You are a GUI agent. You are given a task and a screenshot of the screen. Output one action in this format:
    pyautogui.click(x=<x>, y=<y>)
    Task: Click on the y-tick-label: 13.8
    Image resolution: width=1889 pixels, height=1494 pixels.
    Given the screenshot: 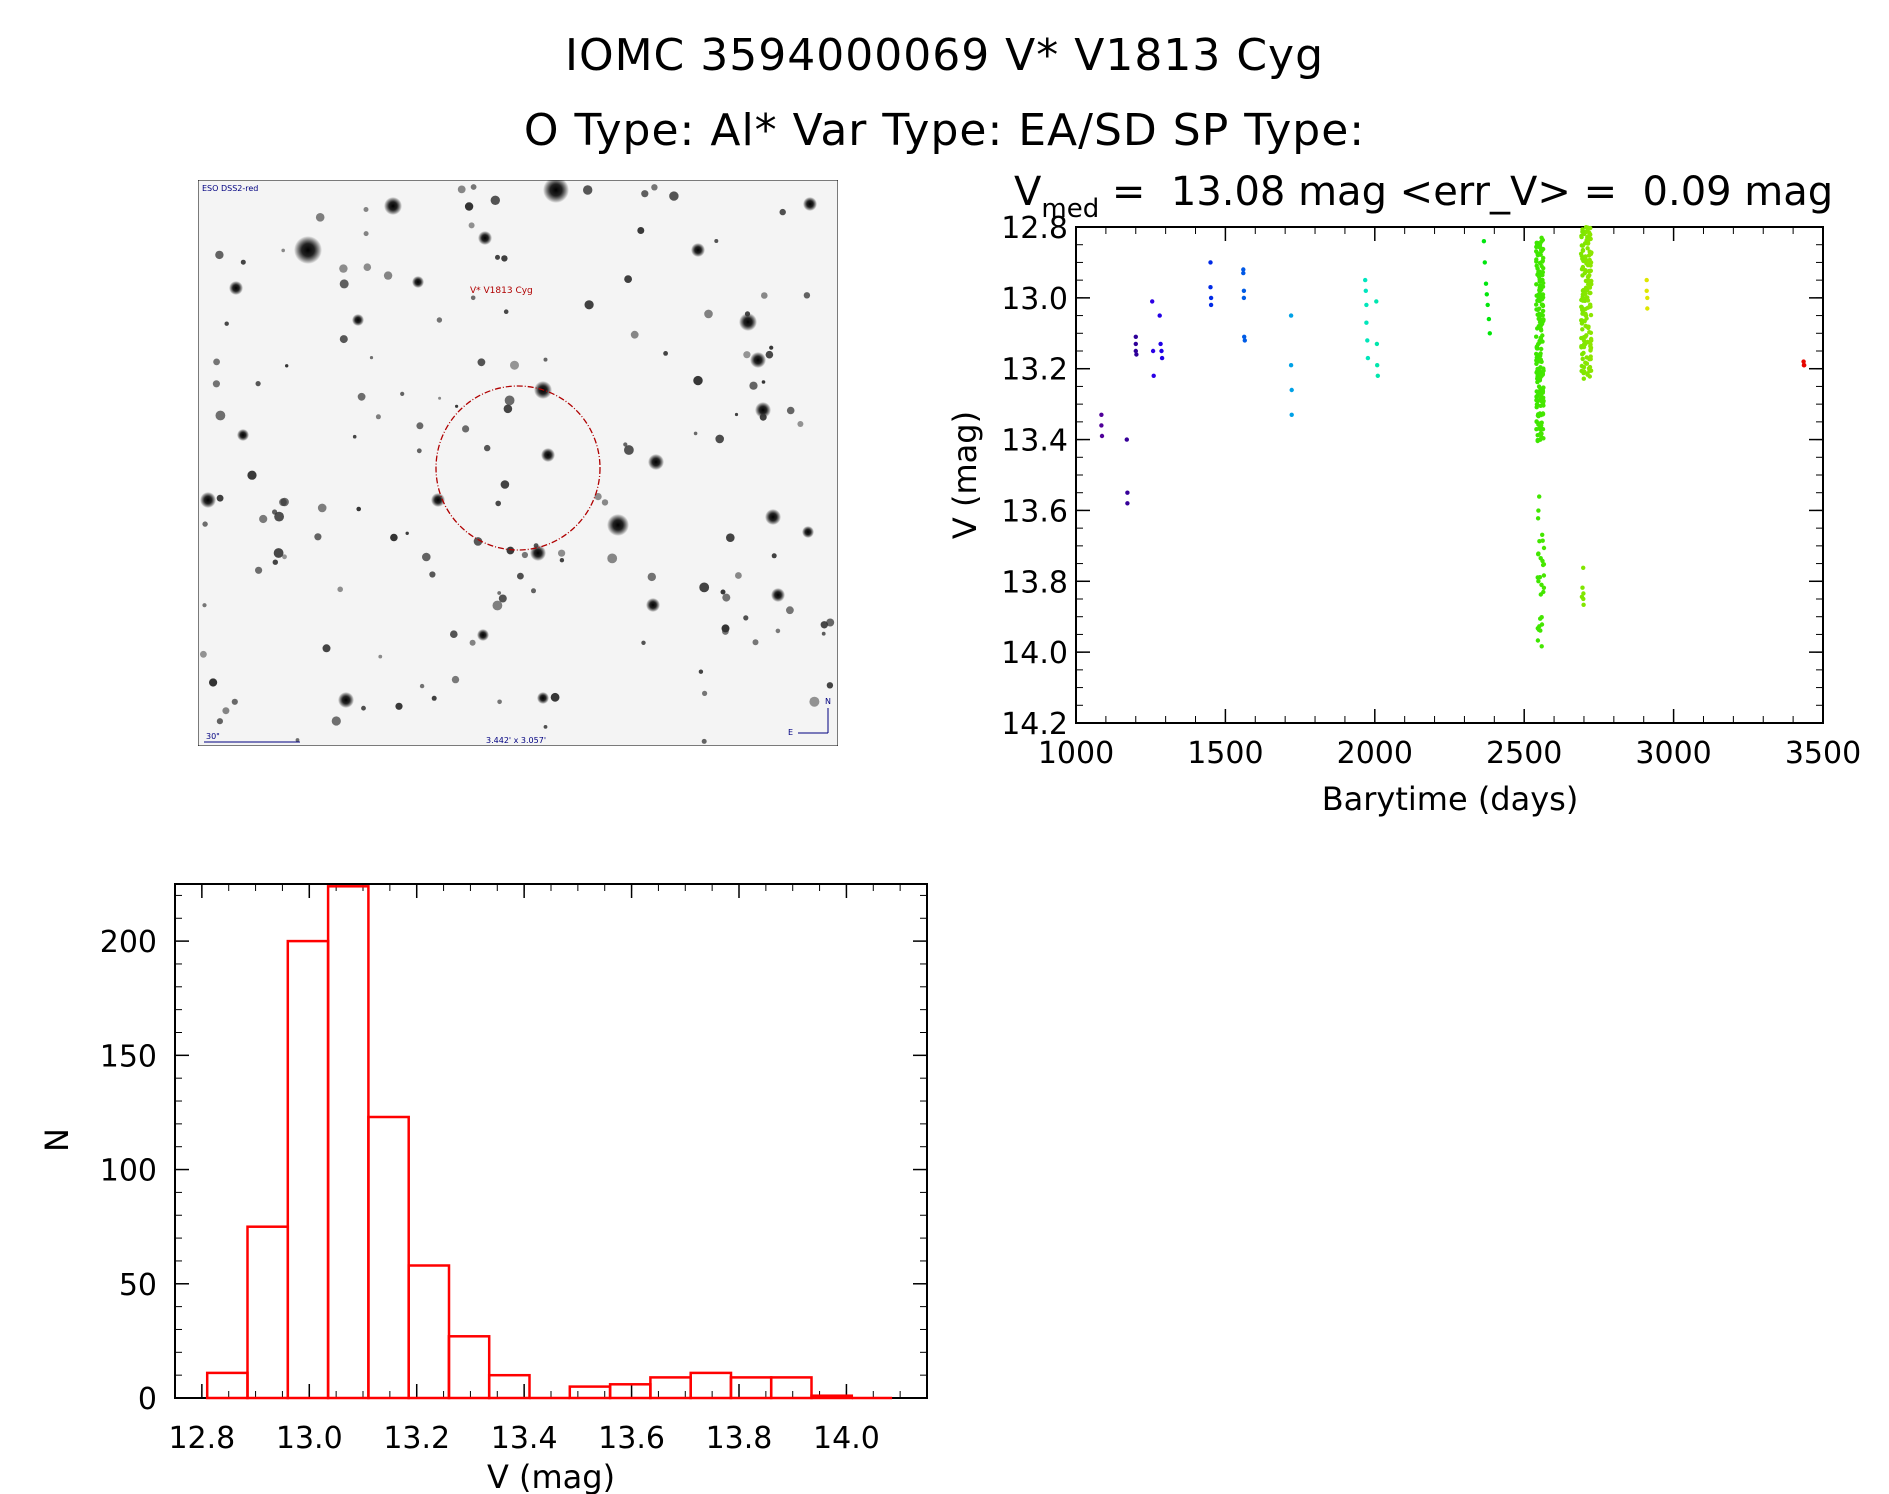 What is the action you would take?
    pyautogui.click(x=1034, y=582)
    